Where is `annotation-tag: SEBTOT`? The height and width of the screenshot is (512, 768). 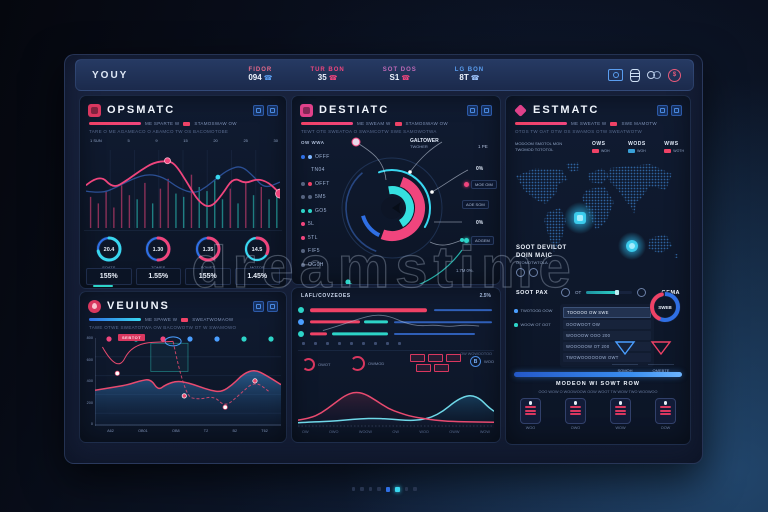
annotation-tag: SEBTOT is located at coordinates (132, 337).